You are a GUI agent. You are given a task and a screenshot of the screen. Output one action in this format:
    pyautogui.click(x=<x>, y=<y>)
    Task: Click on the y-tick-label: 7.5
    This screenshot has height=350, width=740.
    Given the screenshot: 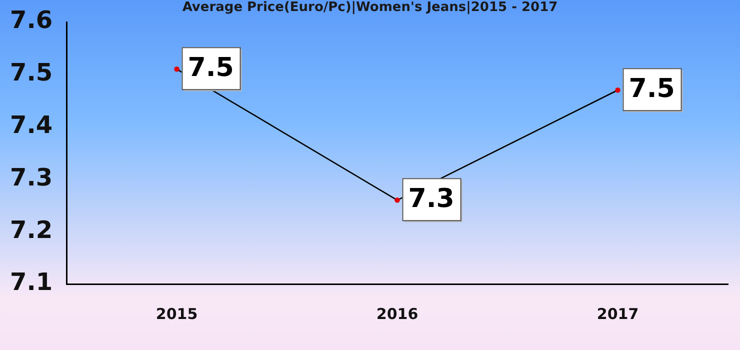 What is the action you would take?
    pyautogui.click(x=31, y=72)
    